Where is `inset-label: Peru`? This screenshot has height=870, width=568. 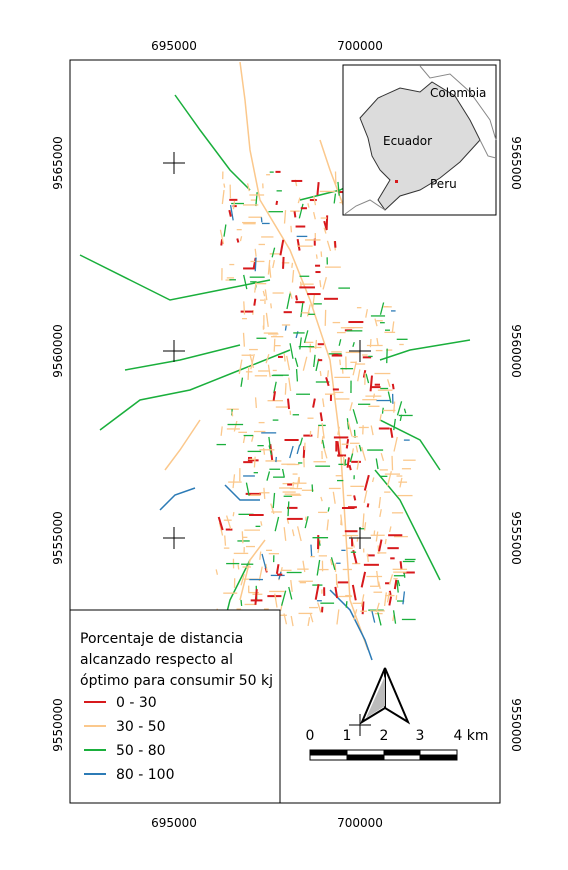
inset-label: Peru is located at coordinates (443, 184).